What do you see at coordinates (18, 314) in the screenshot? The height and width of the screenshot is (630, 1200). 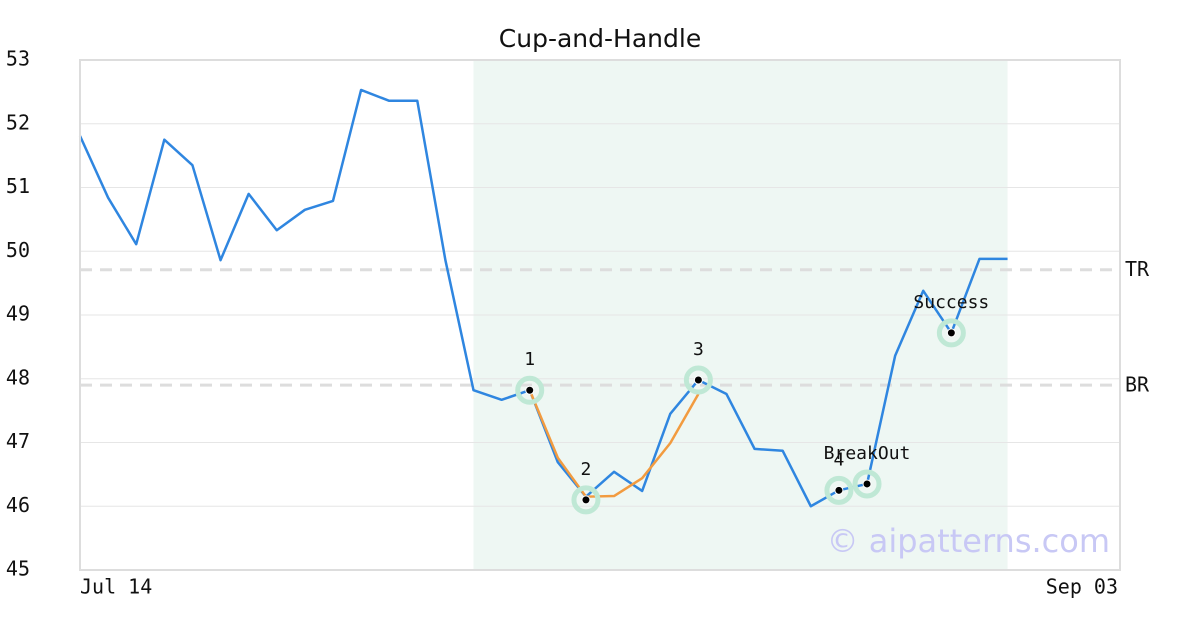 I see `y-tick-label: 49` at bounding box center [18, 314].